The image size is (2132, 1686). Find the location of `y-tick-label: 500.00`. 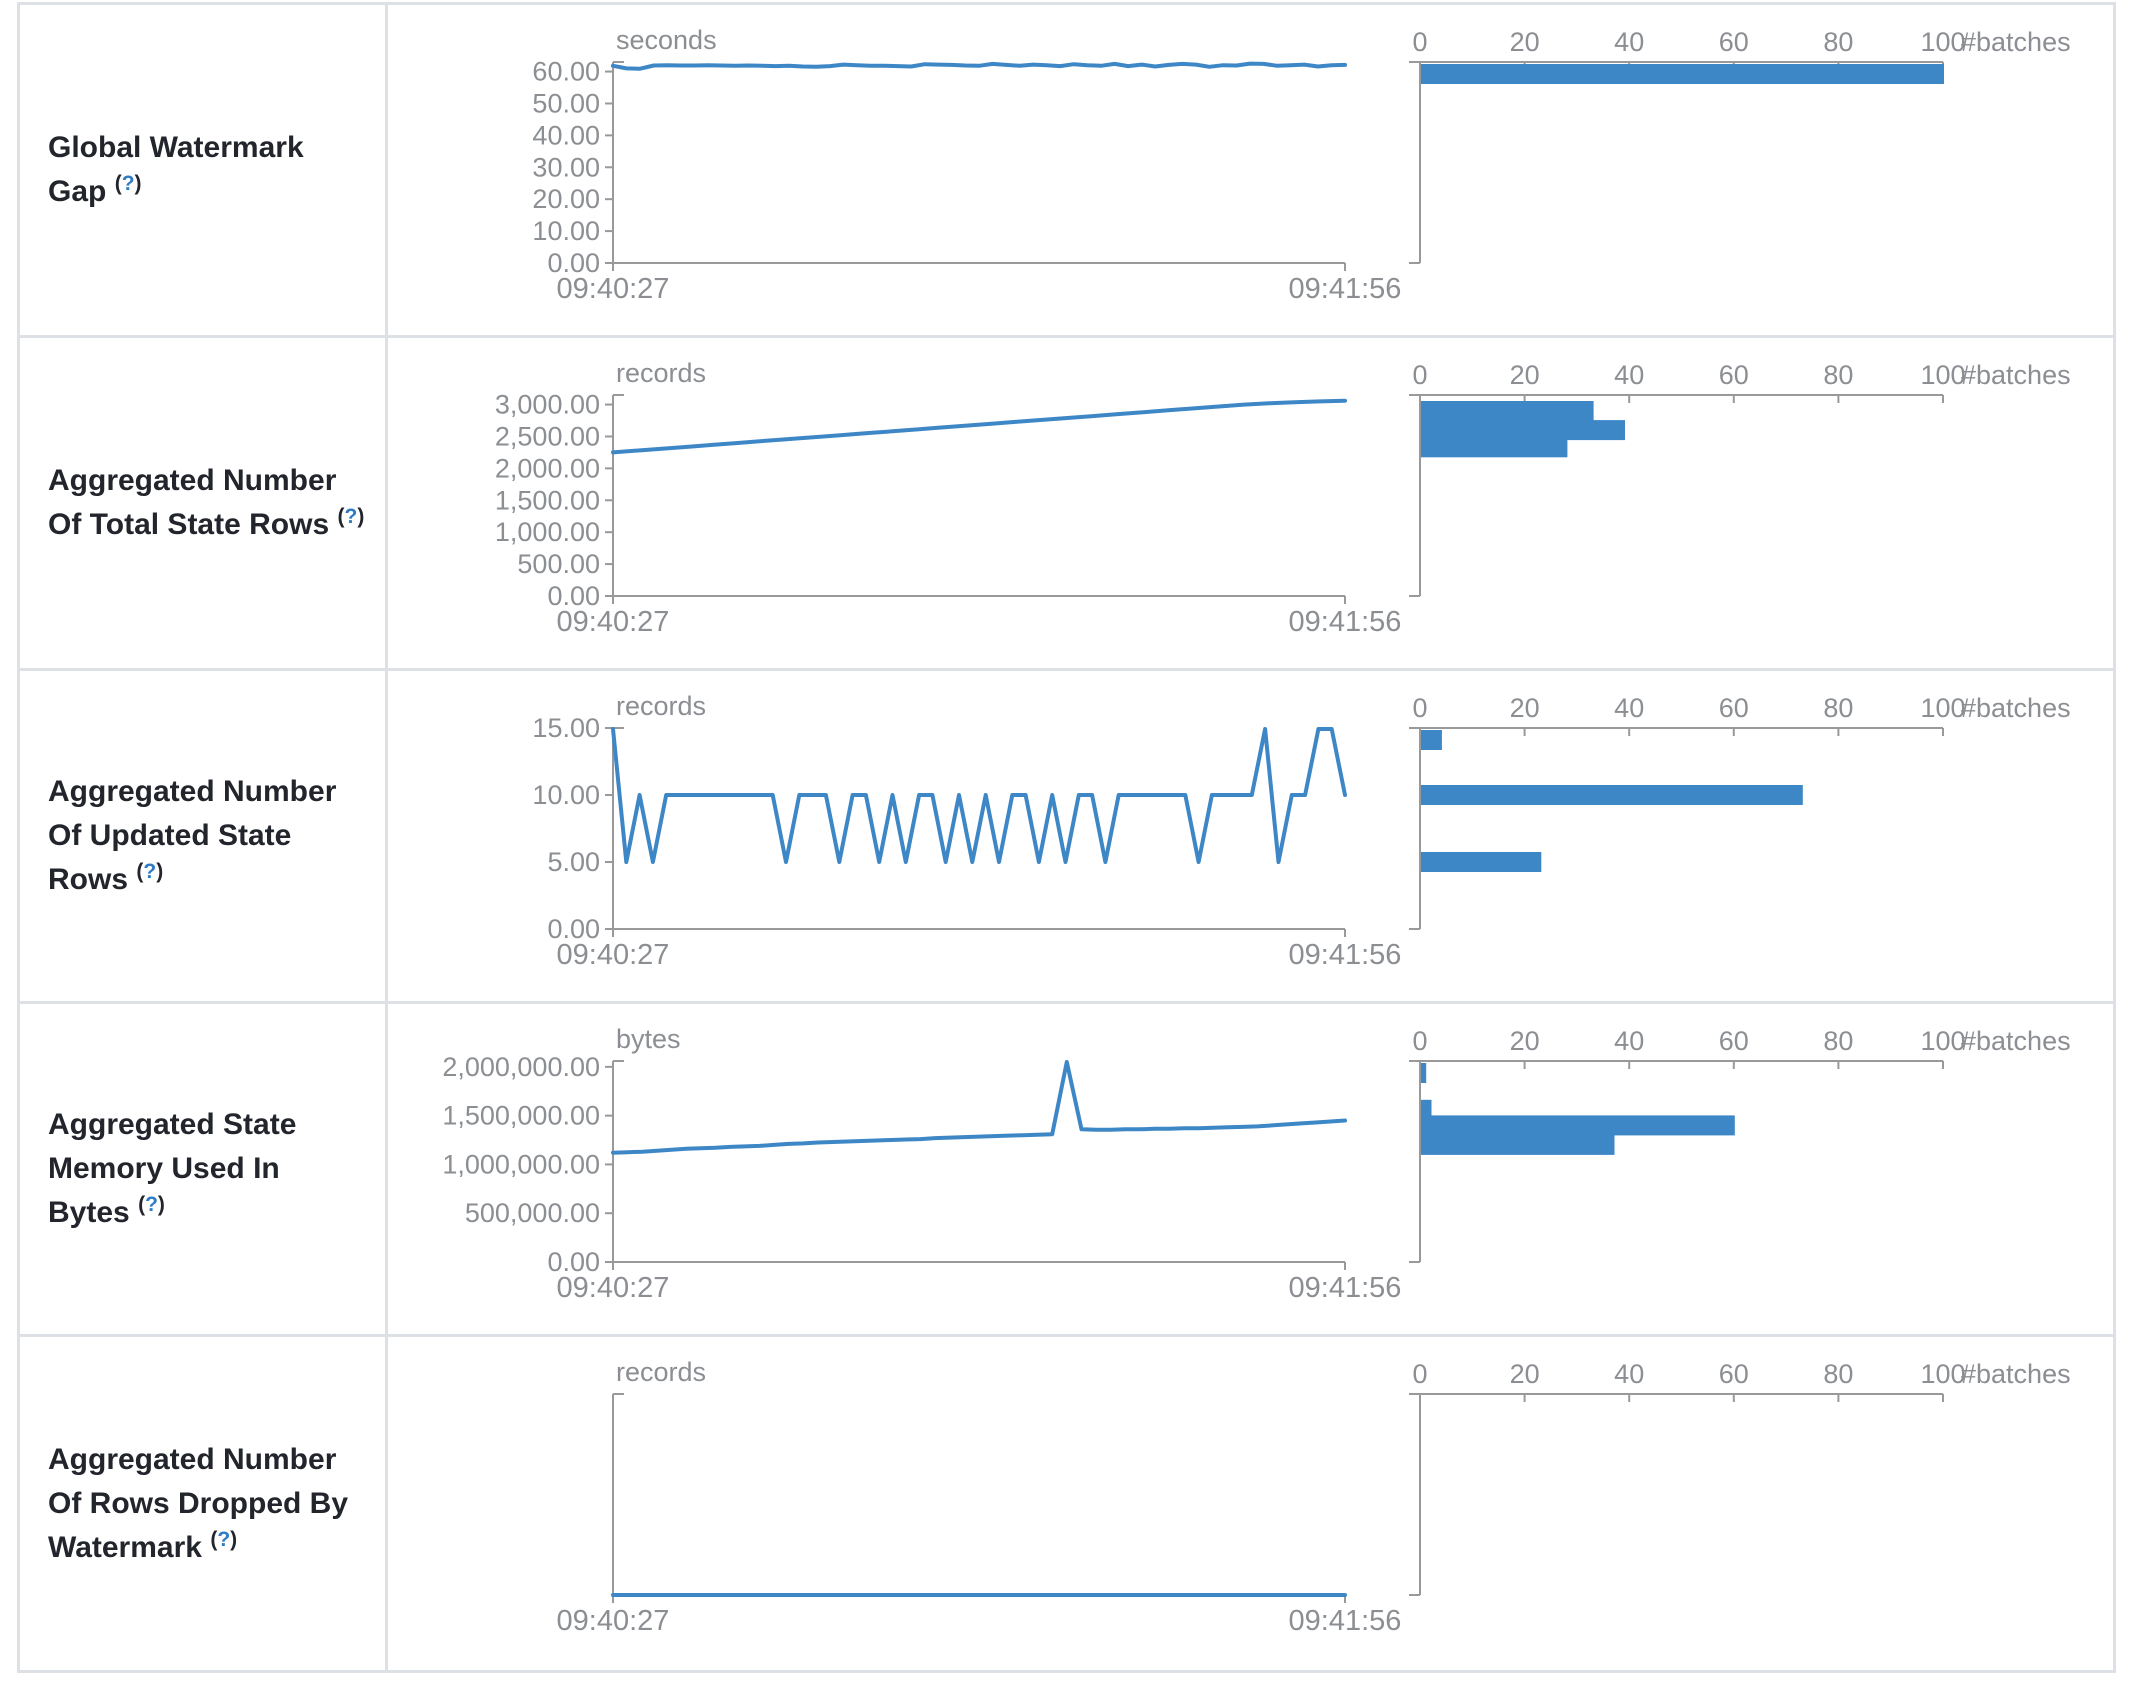

y-tick-label: 500.00 is located at coordinates (558, 564).